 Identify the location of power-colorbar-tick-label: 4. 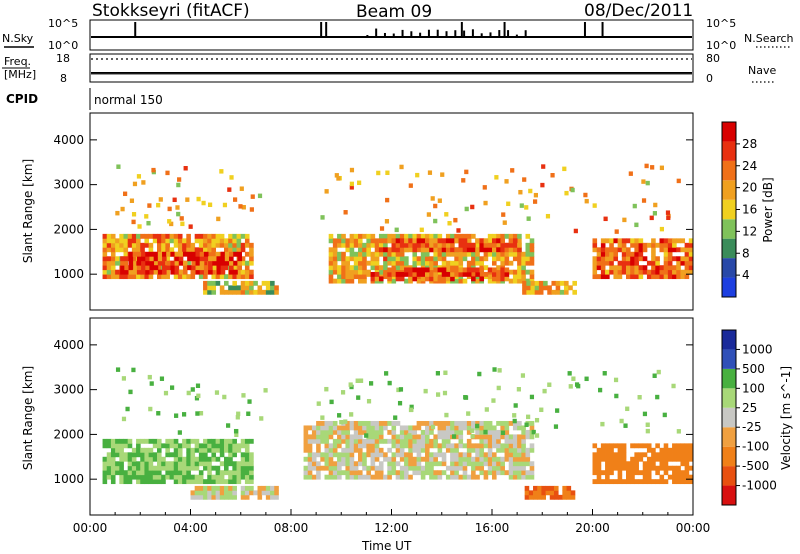
(746, 275).